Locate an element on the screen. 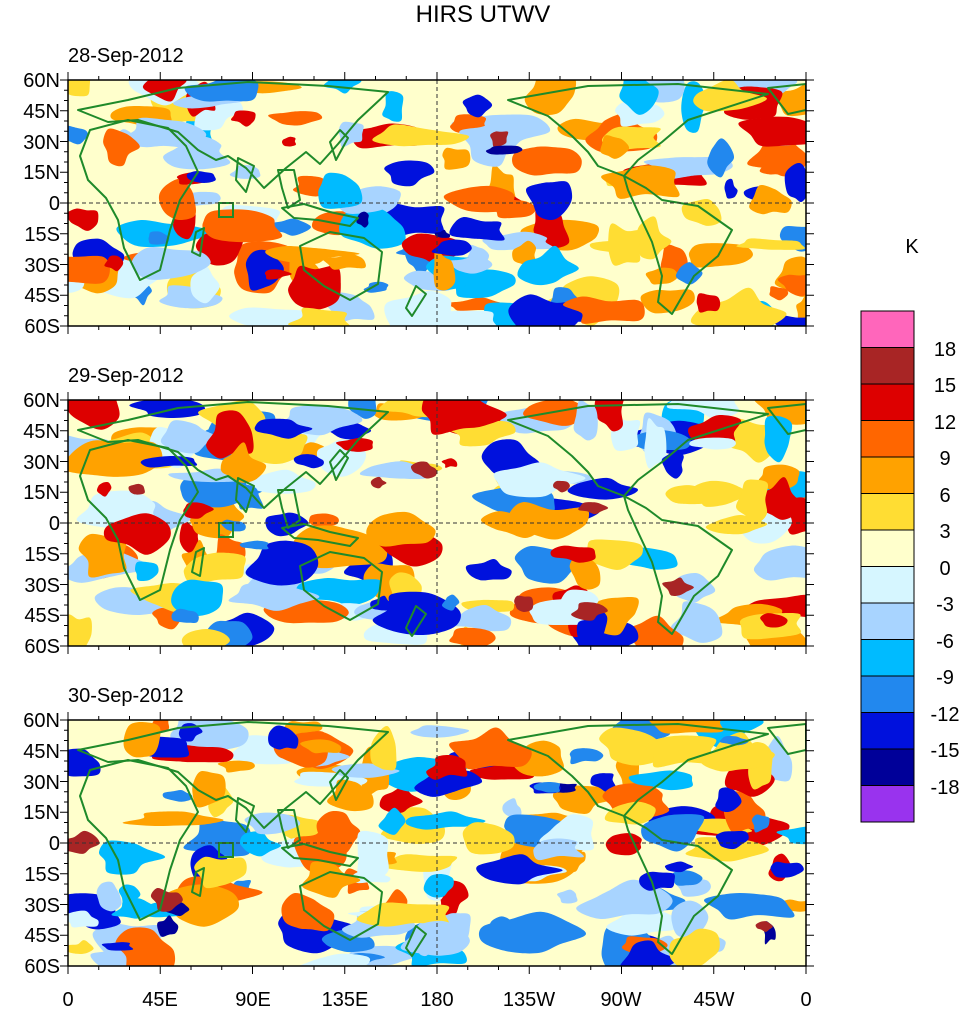 The image size is (963, 1018). colorbar-label: 9 is located at coordinates (944, 459).